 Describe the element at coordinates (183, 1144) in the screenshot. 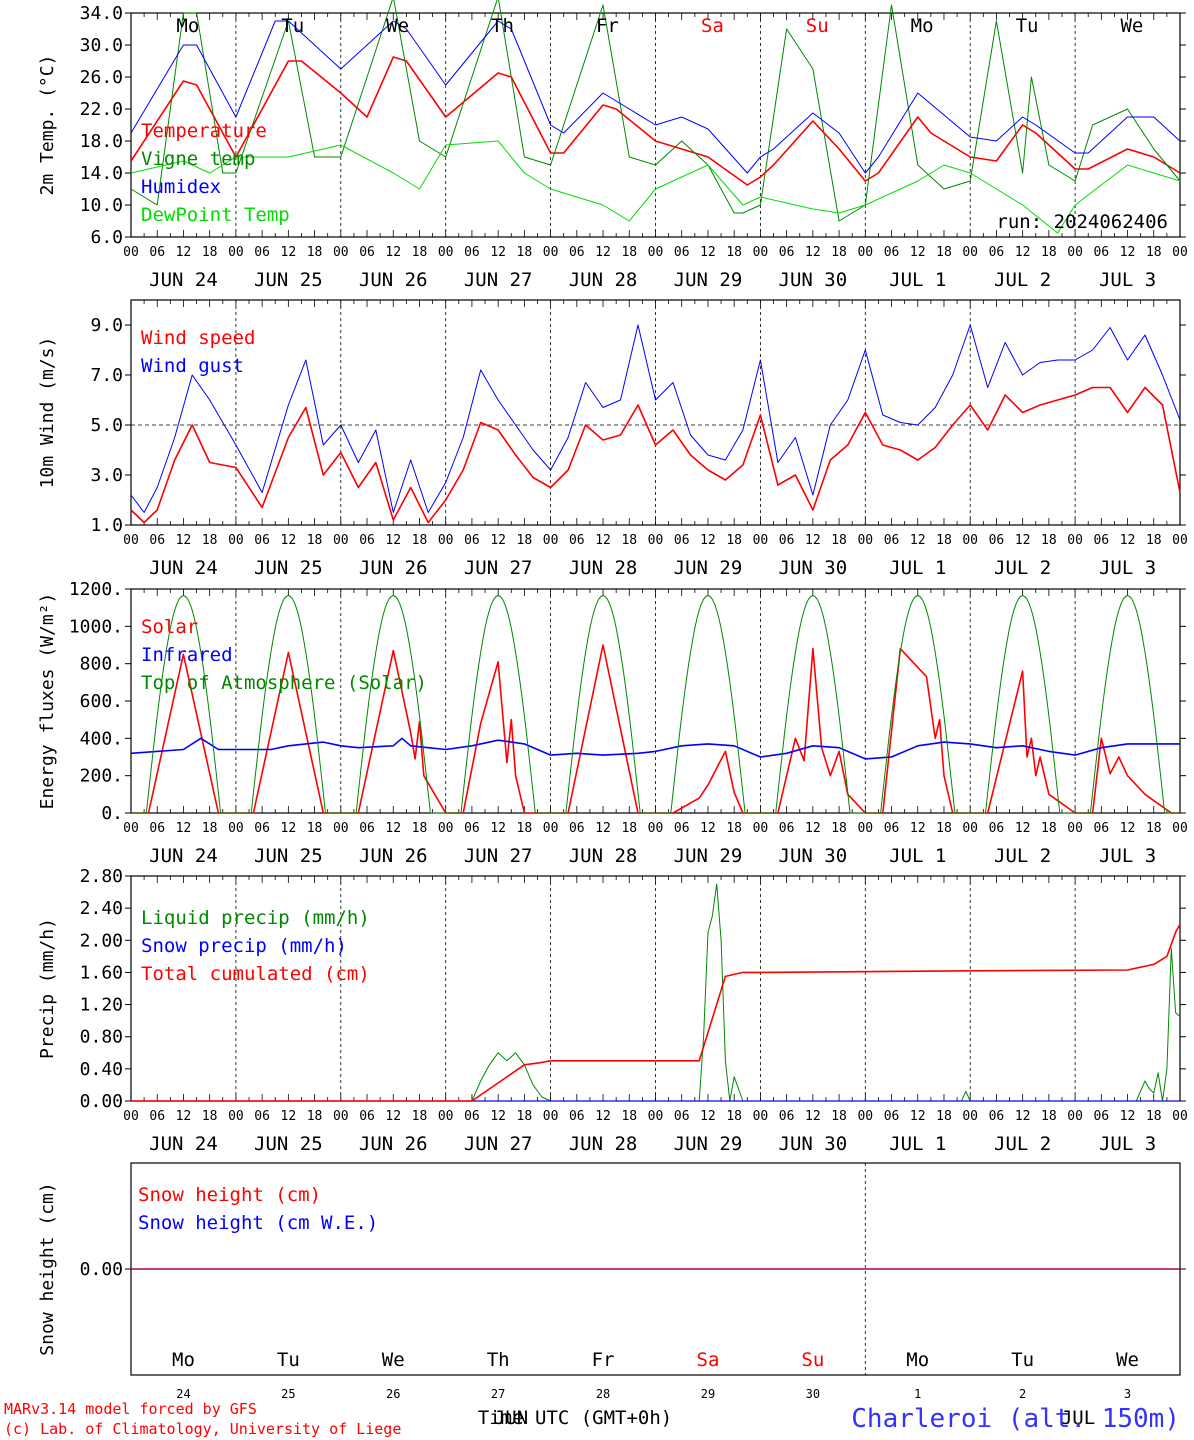

I see `x-date-label: JUN 24` at that location.